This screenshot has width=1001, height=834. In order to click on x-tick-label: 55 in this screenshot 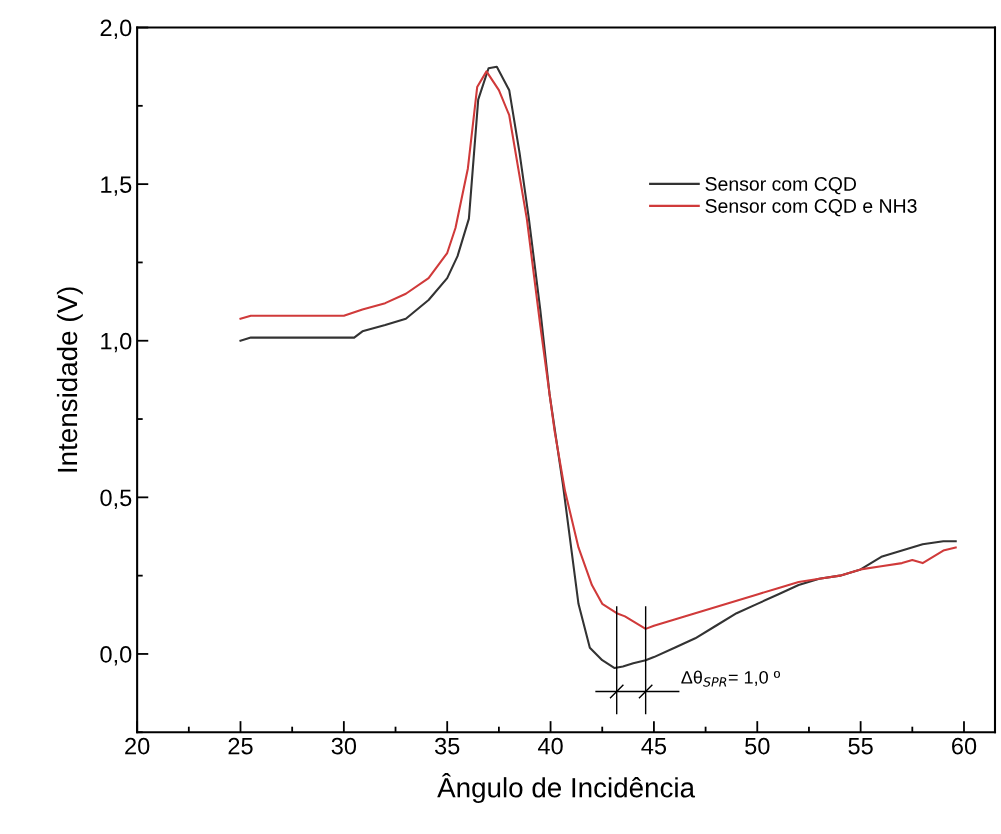, I will do `click(860, 746)`.